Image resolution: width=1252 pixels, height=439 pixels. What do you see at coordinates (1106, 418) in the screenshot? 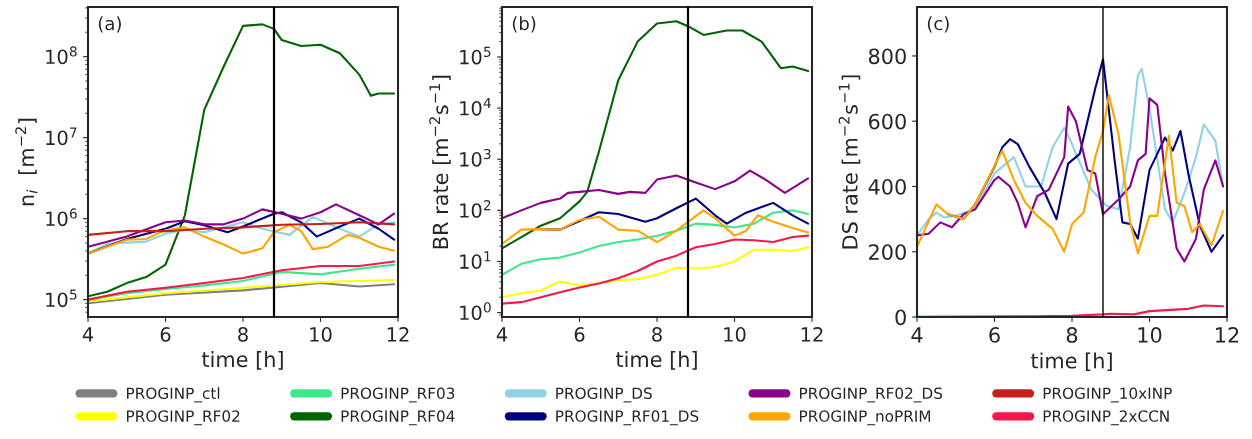
I see `legend-label: PROGINP_2xCCN` at bounding box center [1106, 418].